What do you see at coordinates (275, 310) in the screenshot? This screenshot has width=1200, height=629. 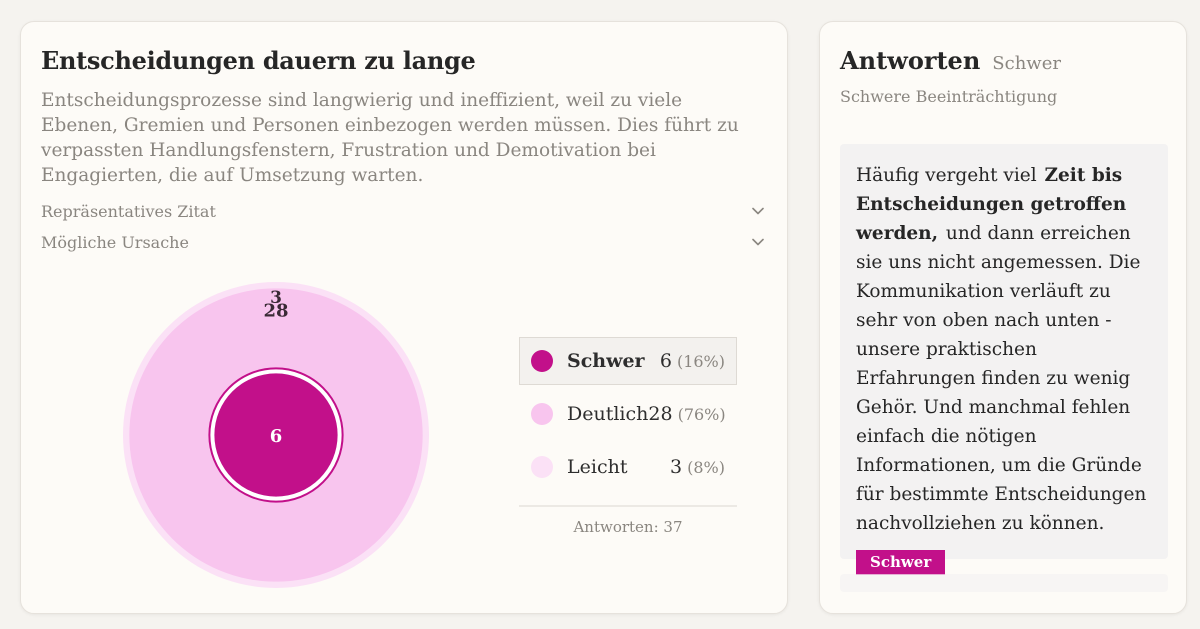 I see `circle-label-deutlich: 28` at bounding box center [275, 310].